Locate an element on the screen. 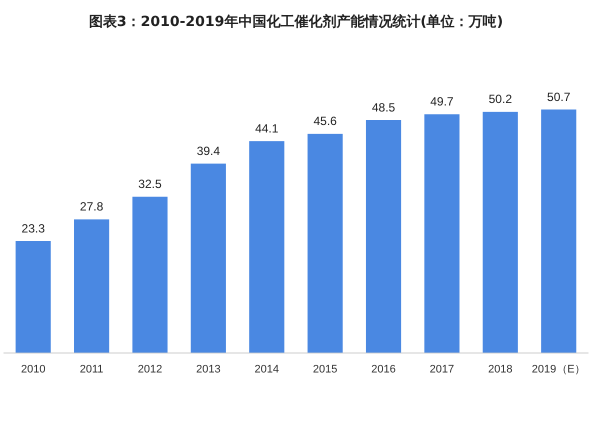  chart-title: 图表3：2010-2019年中国化工催化剂产能情况统计(单位：万吨) is located at coordinates (296, 21).